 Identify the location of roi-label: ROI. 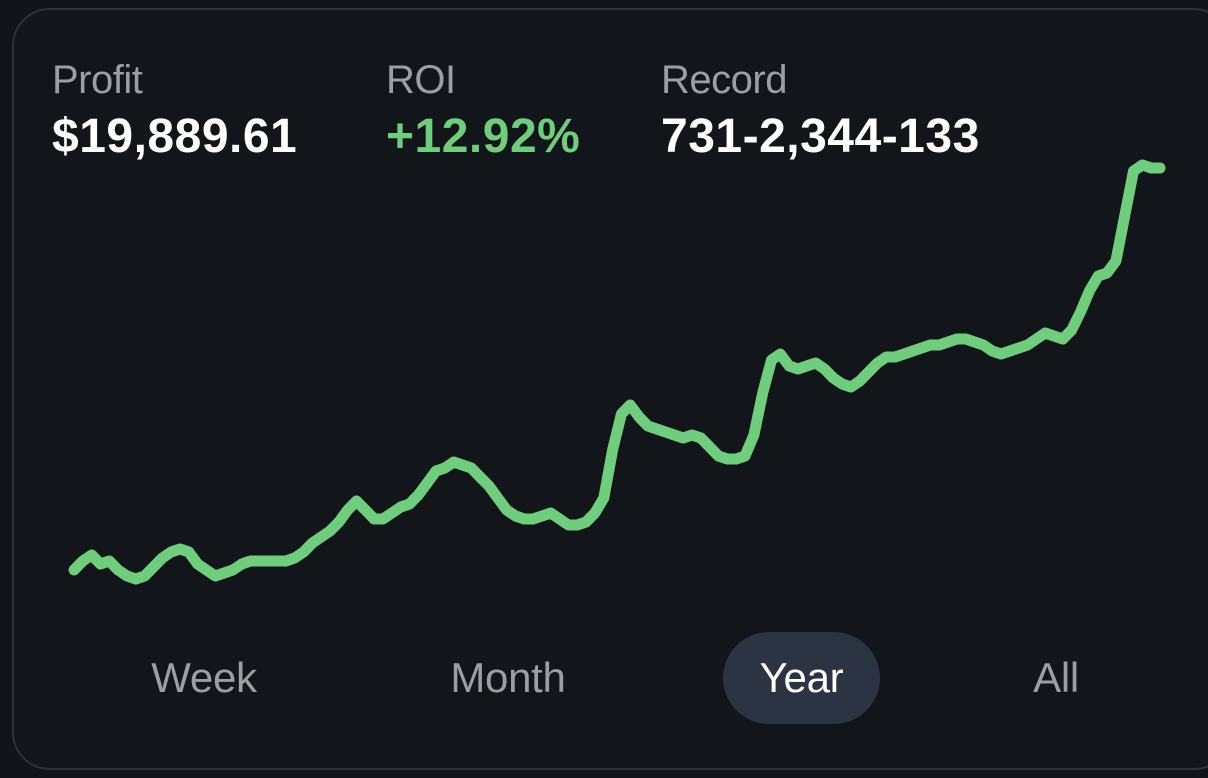
(421, 80).